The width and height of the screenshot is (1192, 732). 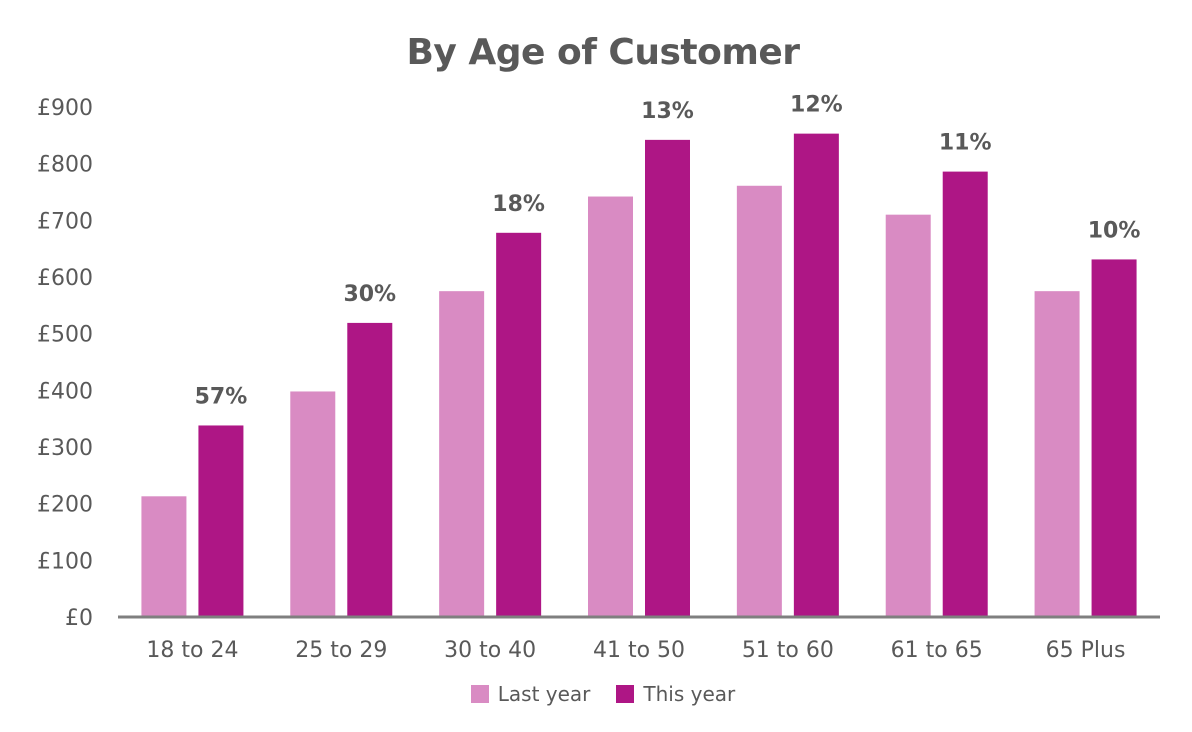 I want to click on x-tick-label: 61 to 65, so click(x=937, y=650).